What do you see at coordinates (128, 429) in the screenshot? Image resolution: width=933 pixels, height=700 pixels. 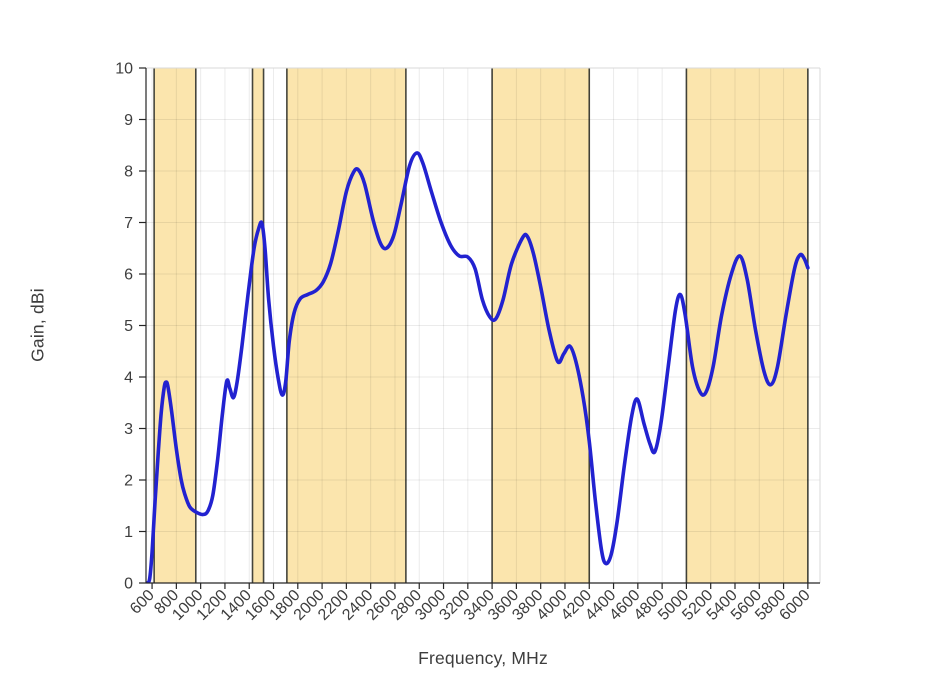 I see `y-tick-label: 3` at bounding box center [128, 429].